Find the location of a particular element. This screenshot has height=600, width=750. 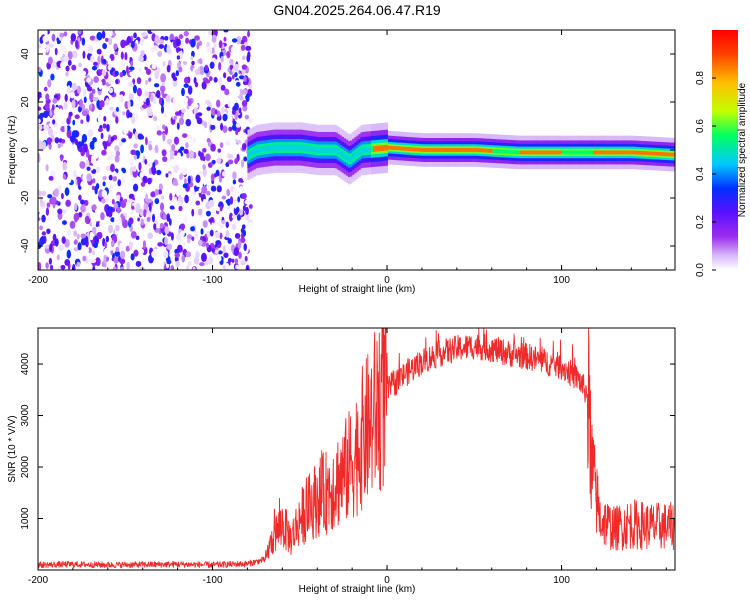

y-tick-label: 0 is located at coordinates (25, 150).